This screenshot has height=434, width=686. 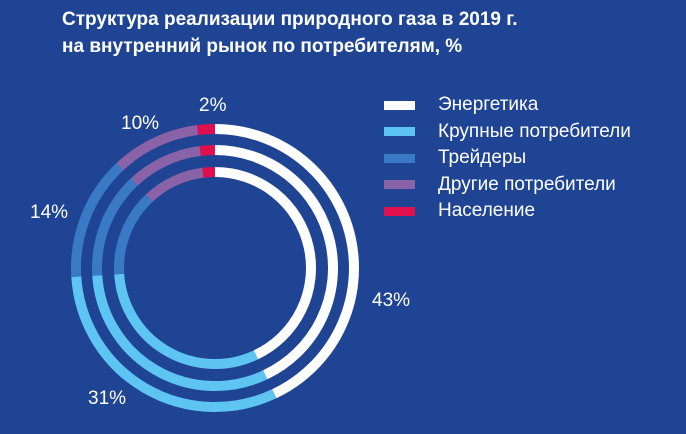 I want to click on ring-1-segment-population, so click(x=206, y=130).